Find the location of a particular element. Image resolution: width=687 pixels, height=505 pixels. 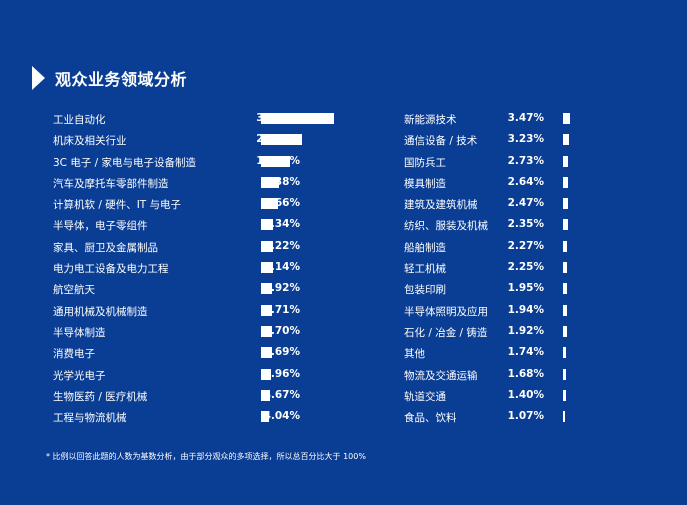

bar-row: 计算机软 / 硬件、IT 与电子 8.66% is located at coordinates (203, 203).